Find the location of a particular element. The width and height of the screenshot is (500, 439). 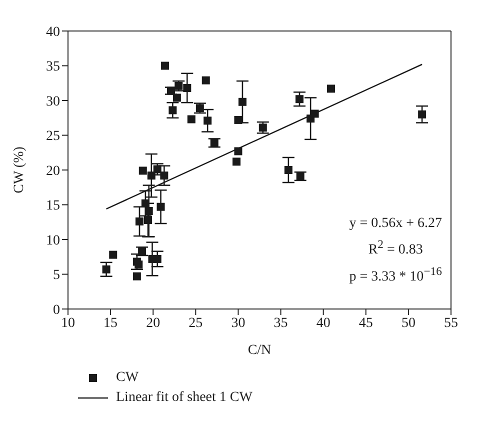

y-tick-label: 5 is located at coordinates (56, 276).